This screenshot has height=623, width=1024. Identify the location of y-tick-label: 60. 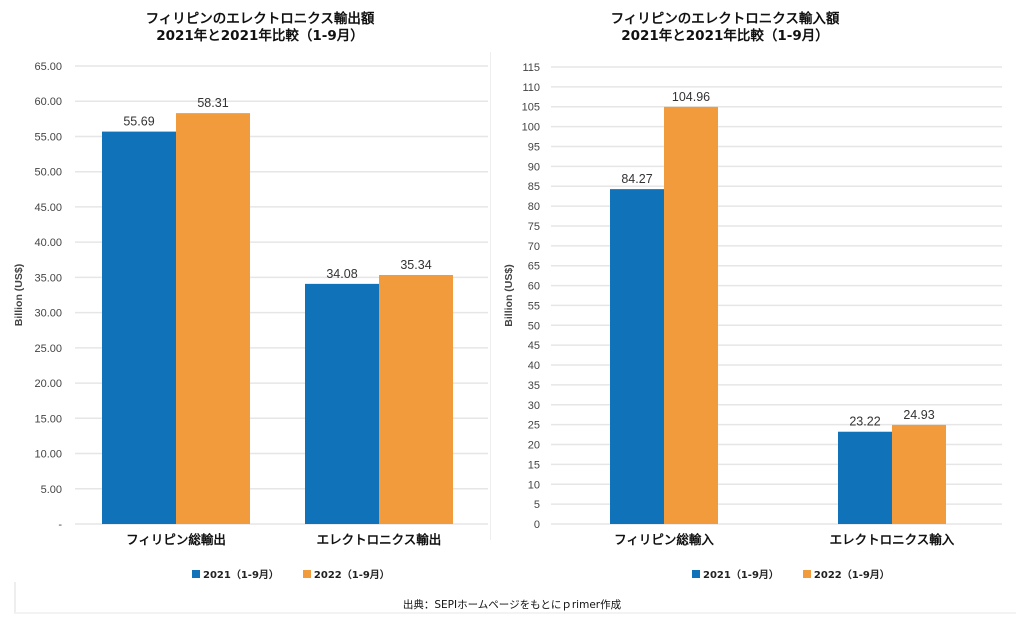
(534, 287).